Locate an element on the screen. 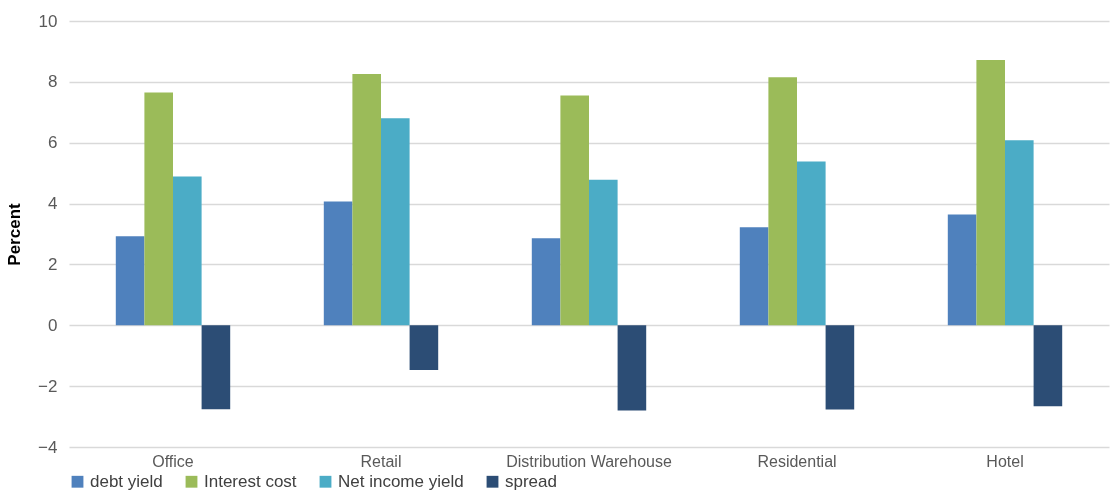  x-tick-label: Distribution Warehouse is located at coordinates (589, 461).